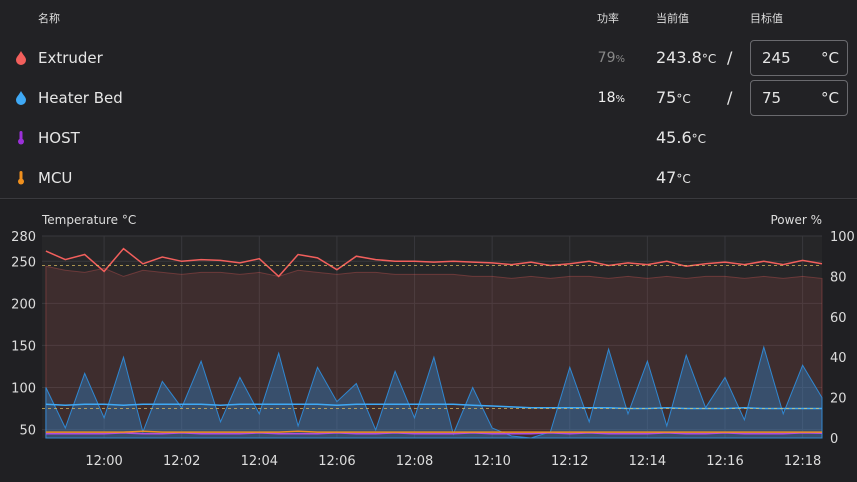 The image size is (857, 482). Describe the element at coordinates (428, 138) in the screenshot. I see `table-row: HOST 45.6°C` at that location.